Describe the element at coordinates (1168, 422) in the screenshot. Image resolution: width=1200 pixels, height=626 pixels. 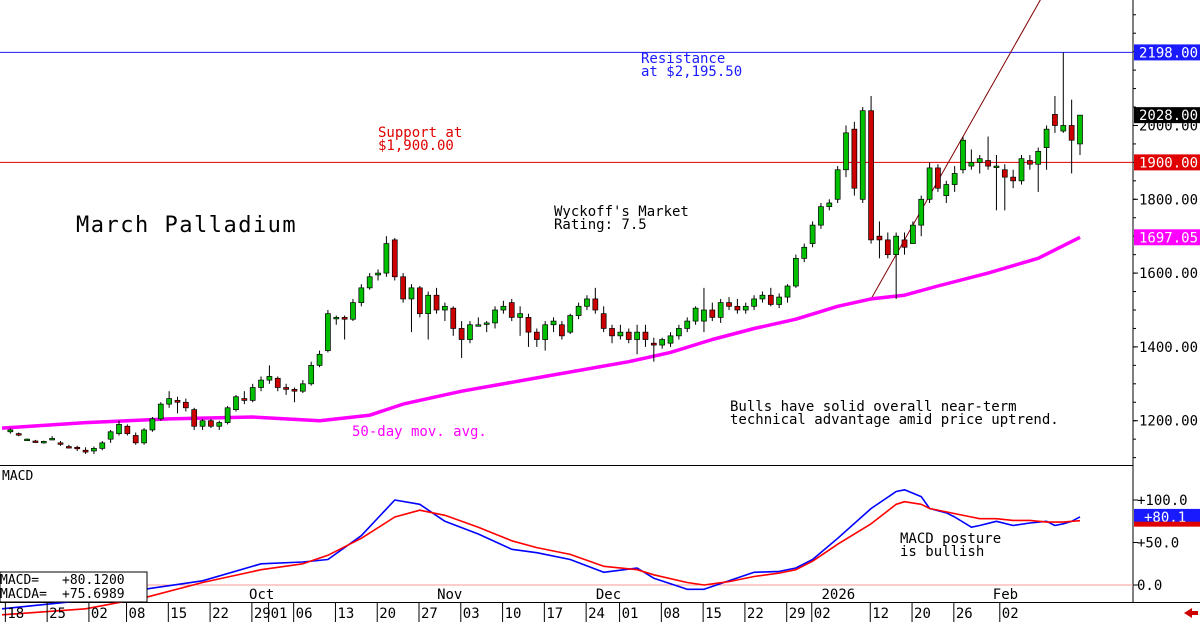
I see `price-ytick-label: 1200.00` at that location.